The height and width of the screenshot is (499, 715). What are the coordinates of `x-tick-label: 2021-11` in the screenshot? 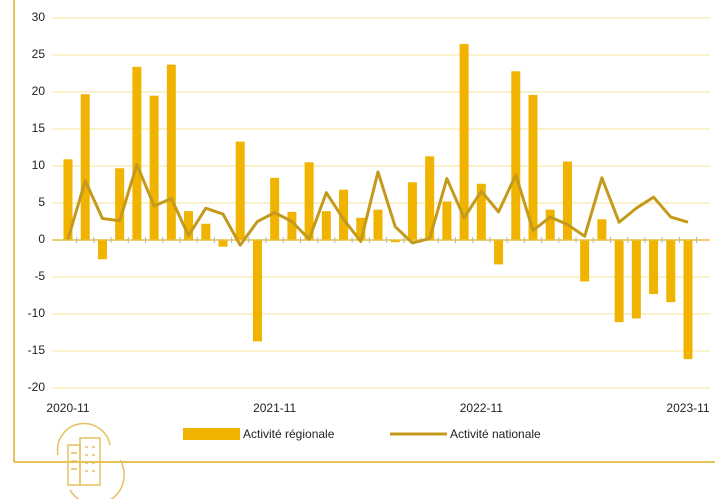 It's located at (274, 408).